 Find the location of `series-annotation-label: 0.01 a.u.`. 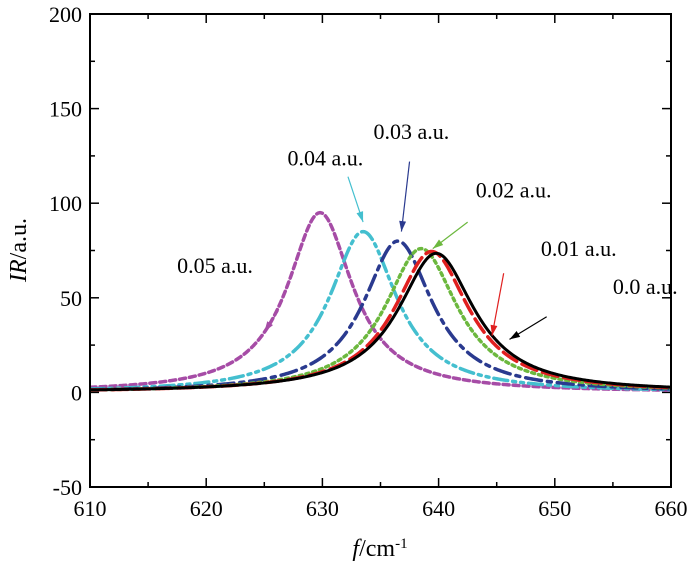

series-annotation-label: 0.01 a.u. is located at coordinates (579, 248).